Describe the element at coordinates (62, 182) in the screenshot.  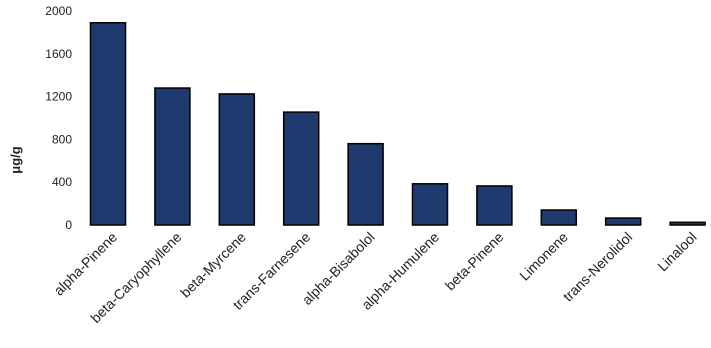
I see `y-tick-label: 400` at that location.